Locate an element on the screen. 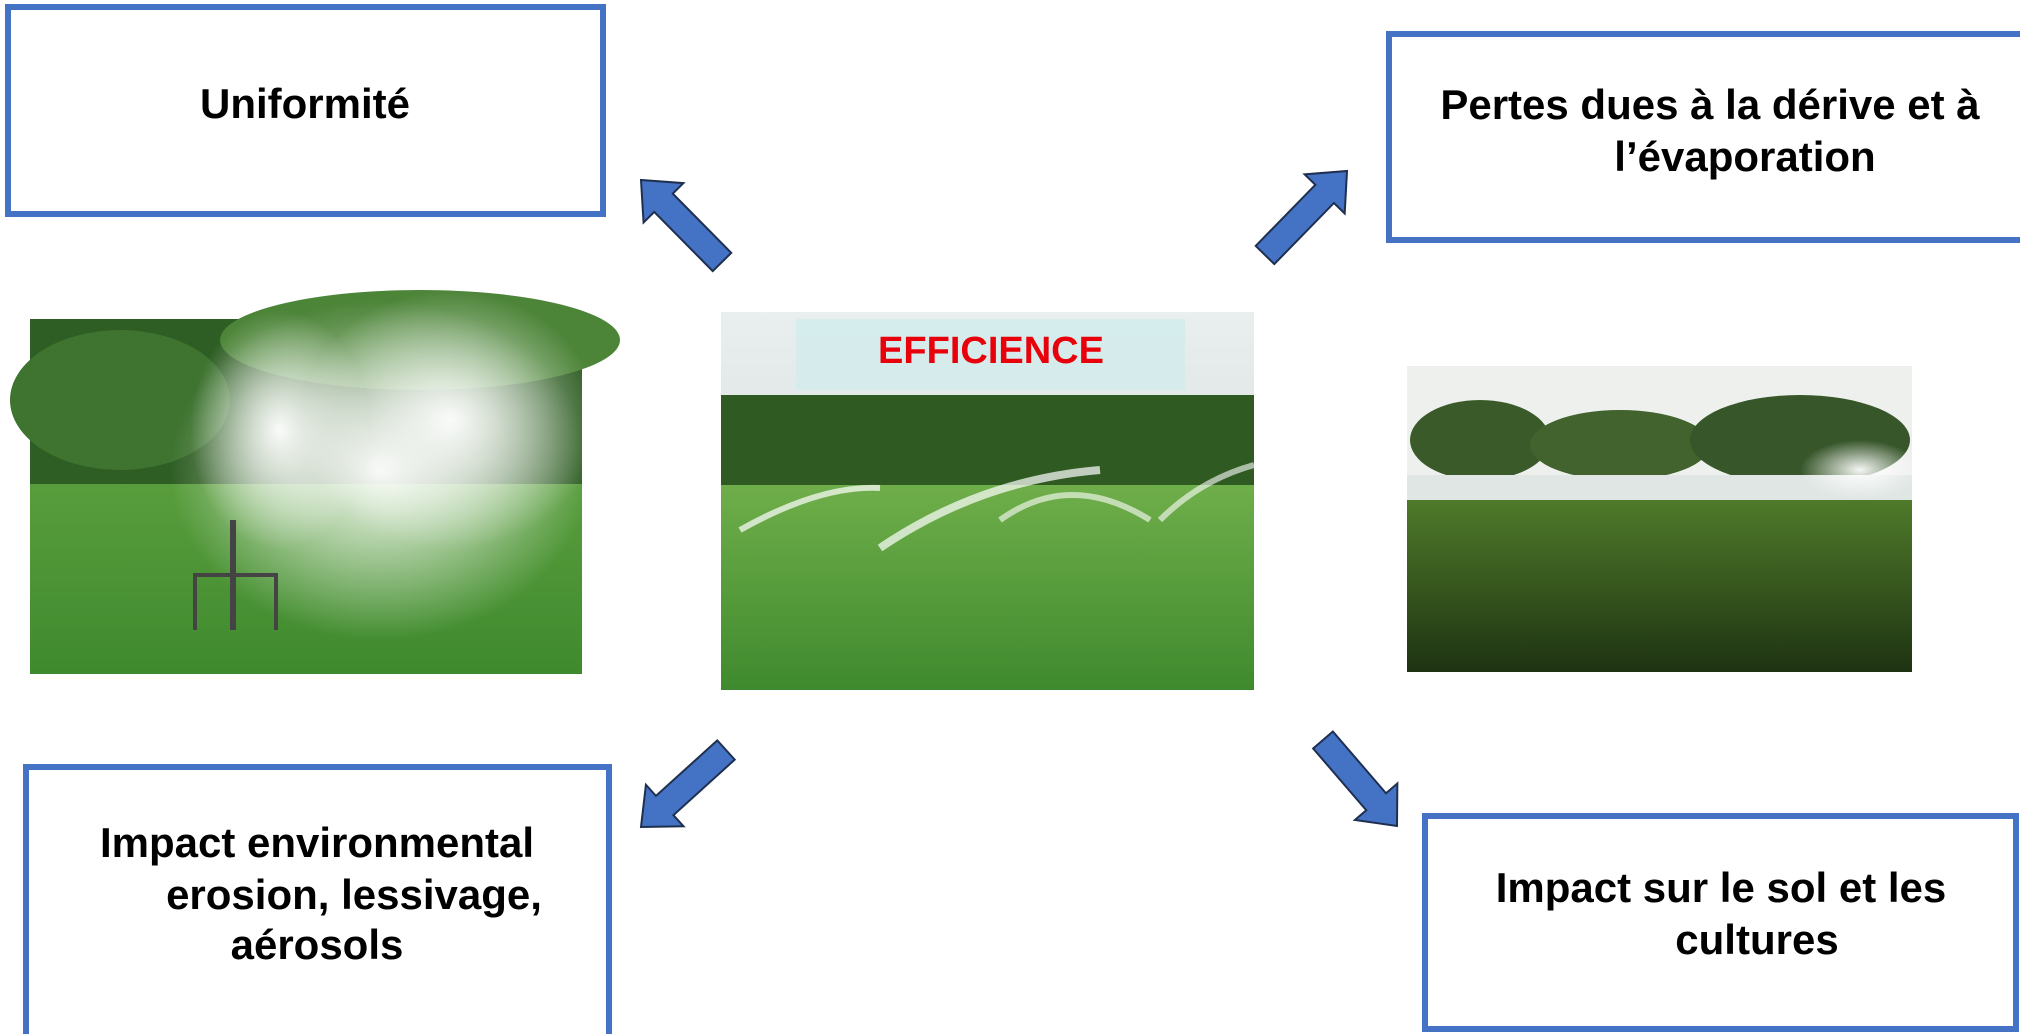 This screenshot has width=2020, height=1034. box-label: Impact sur le sol et les cultures is located at coordinates (1721, 913).